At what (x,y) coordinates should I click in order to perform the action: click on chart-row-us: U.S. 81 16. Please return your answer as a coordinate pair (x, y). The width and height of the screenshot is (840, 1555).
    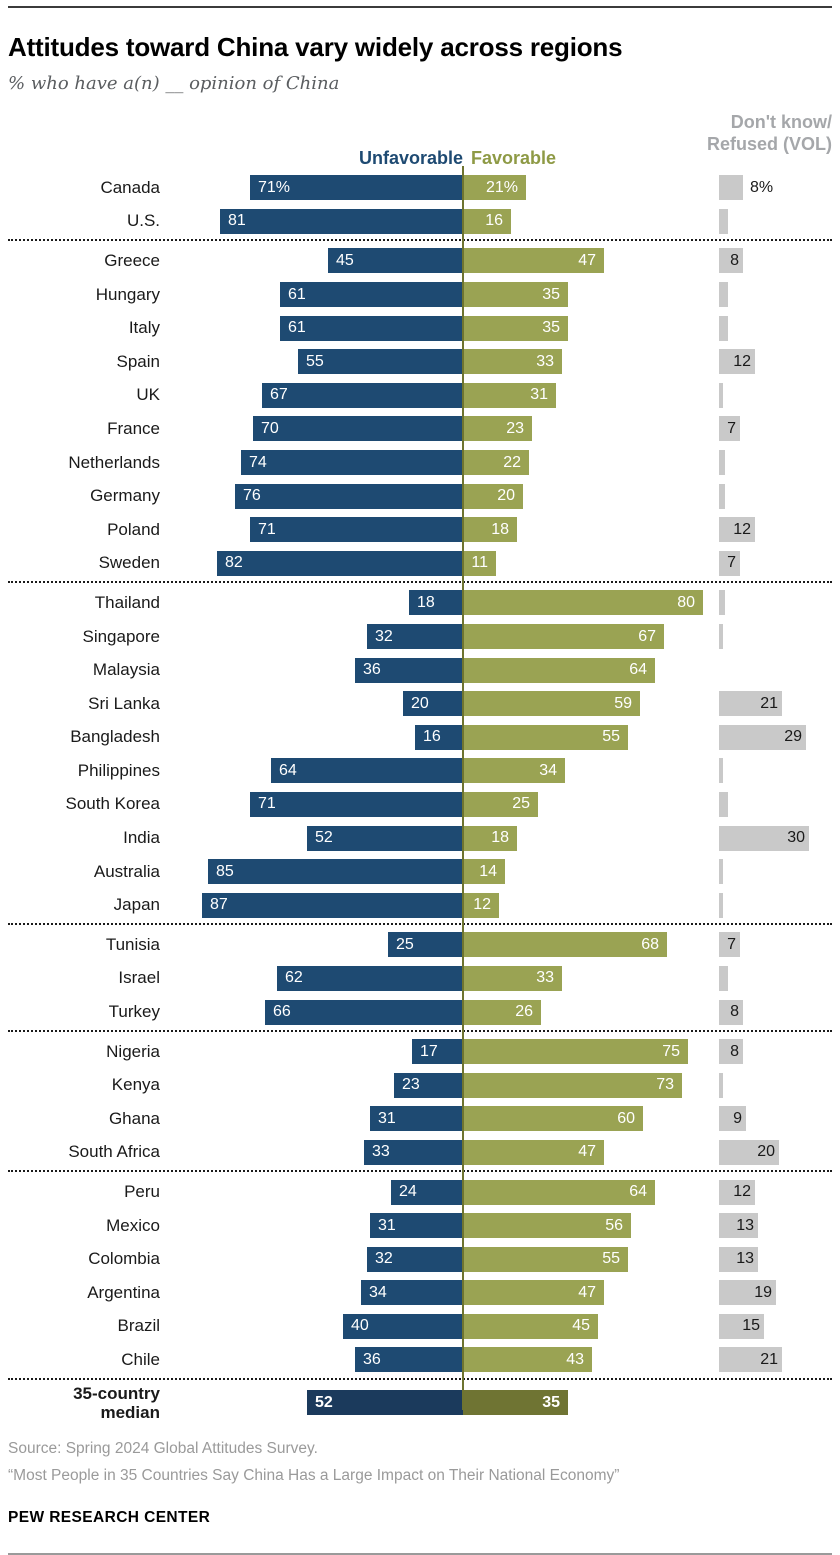
    Looking at the image, I should click on (420, 222).